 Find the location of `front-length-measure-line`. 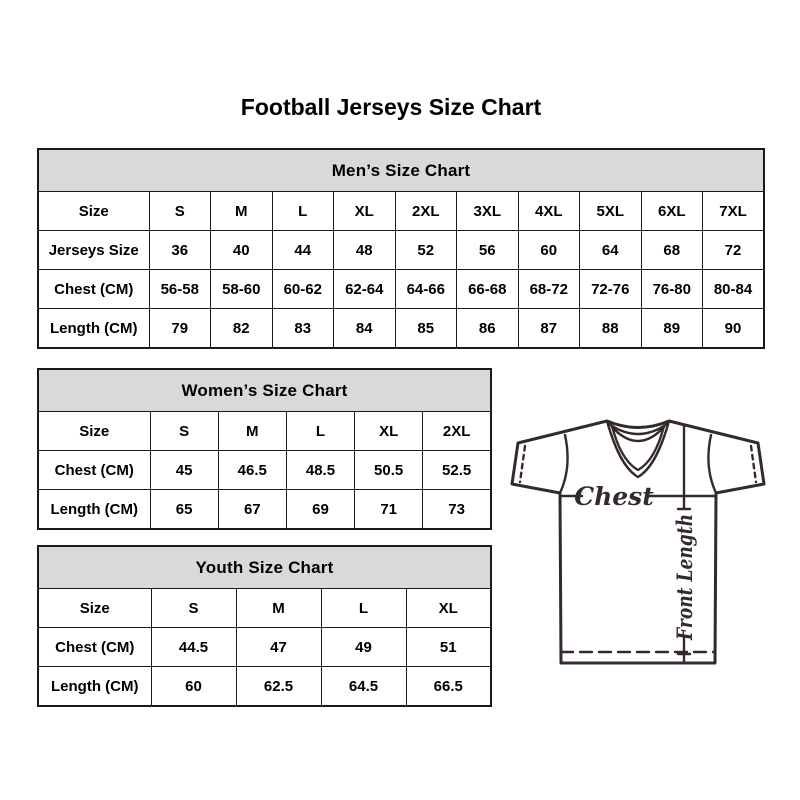

front-length-measure-line is located at coordinates (684, 543).